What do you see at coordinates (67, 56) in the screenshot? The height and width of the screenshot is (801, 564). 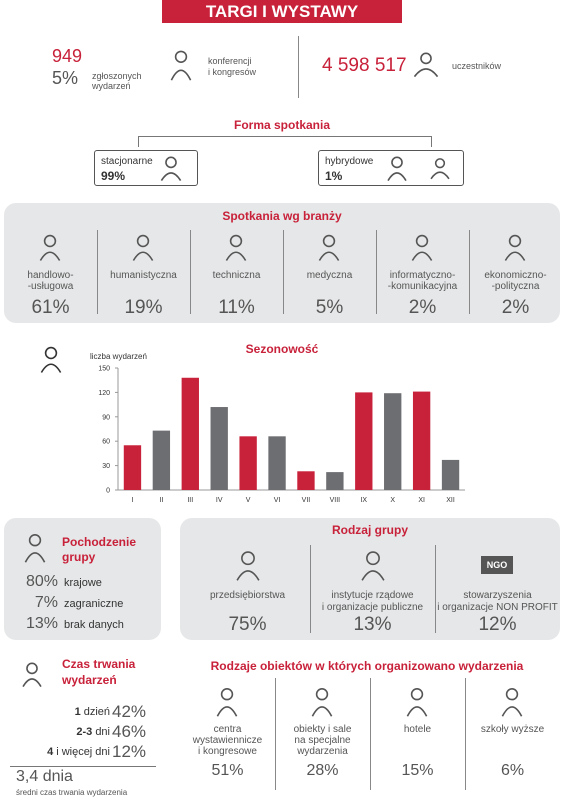 I see `events-count: 949` at bounding box center [67, 56].